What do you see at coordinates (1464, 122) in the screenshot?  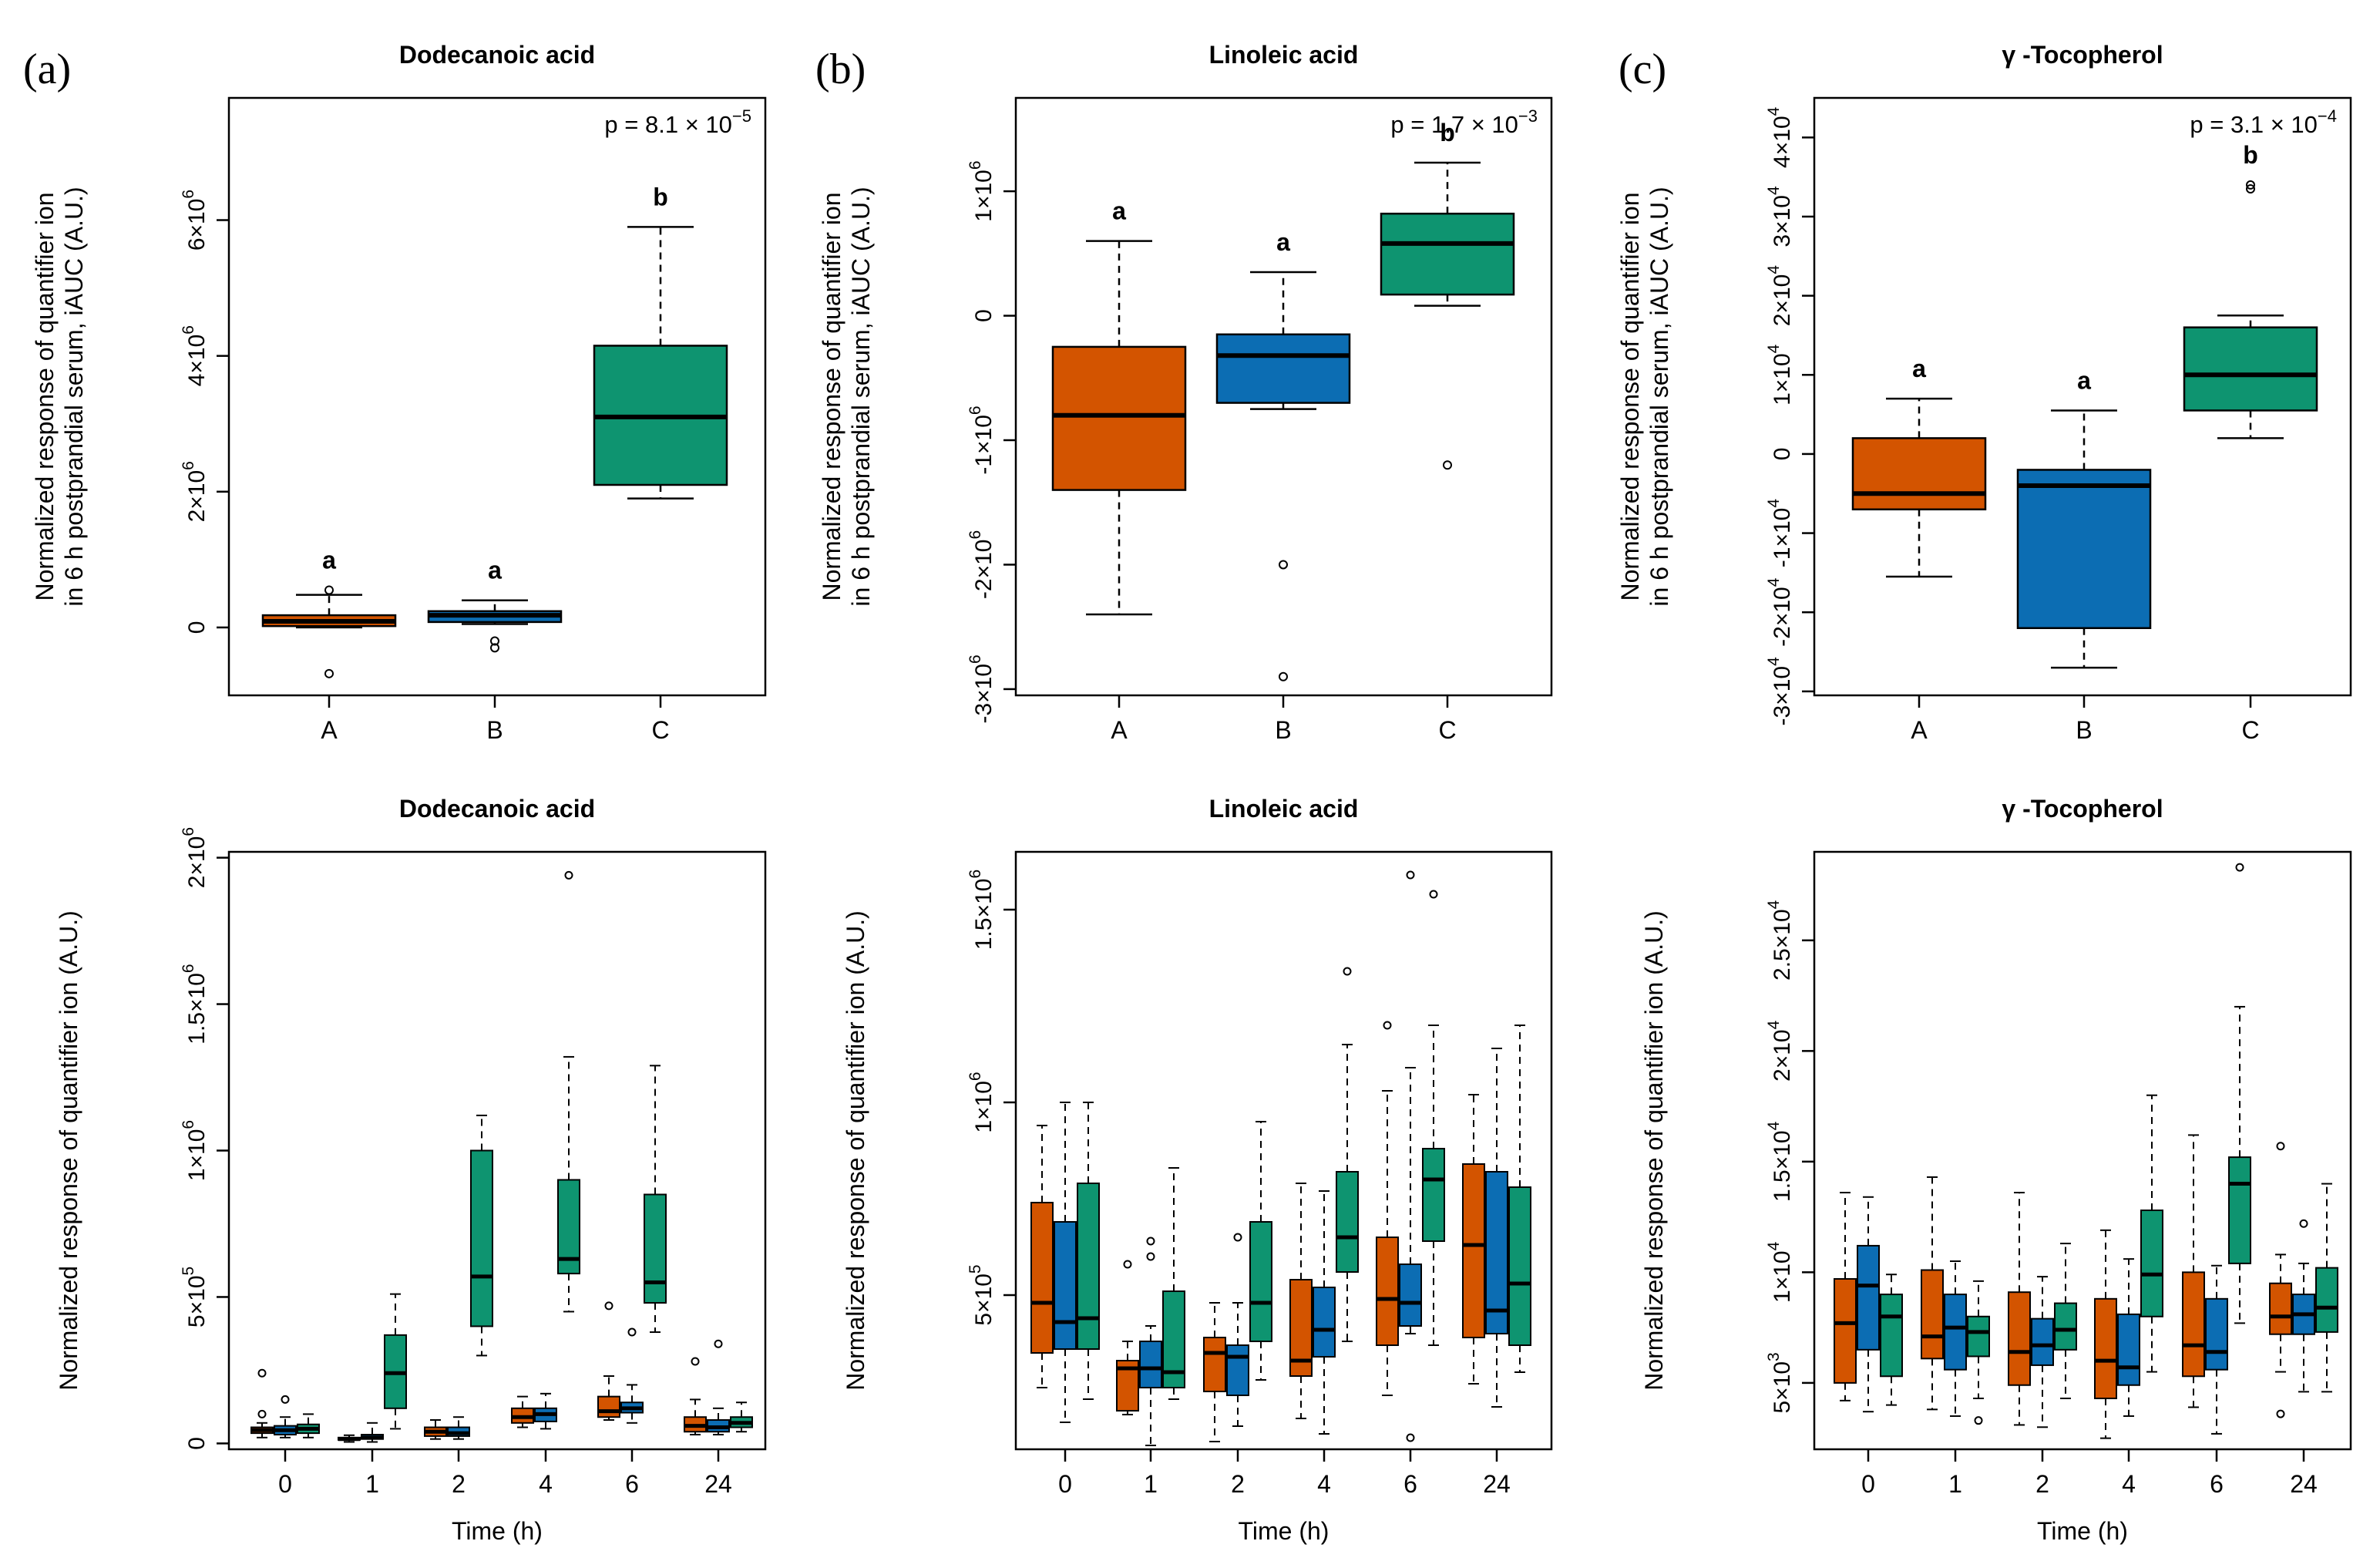 I see `p-value: p = 1.7 × 10−3` at bounding box center [1464, 122].